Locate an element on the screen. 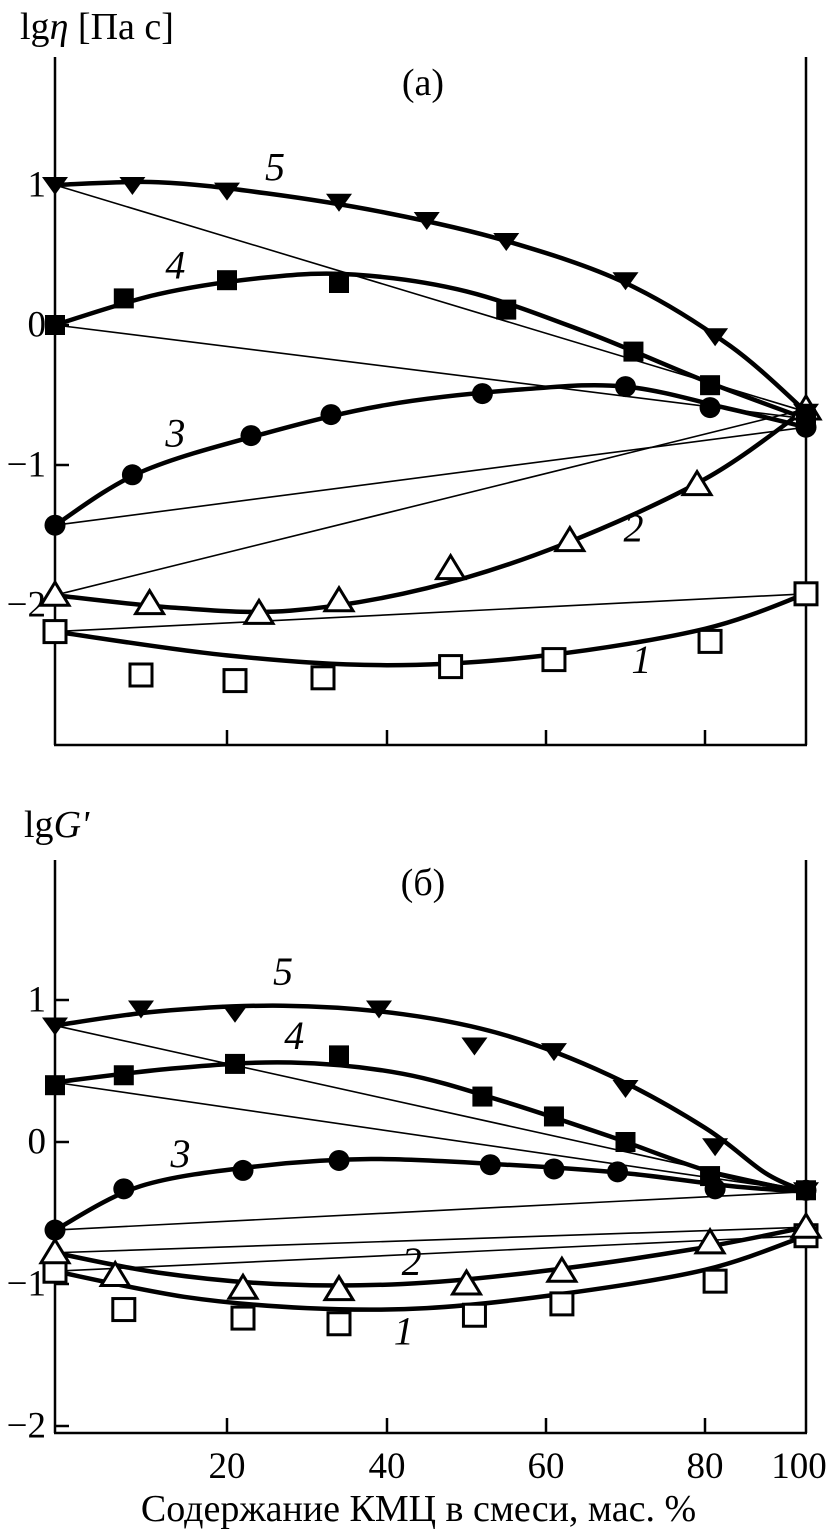  y-tick-label-a: −1 is located at coordinates (26, 465).